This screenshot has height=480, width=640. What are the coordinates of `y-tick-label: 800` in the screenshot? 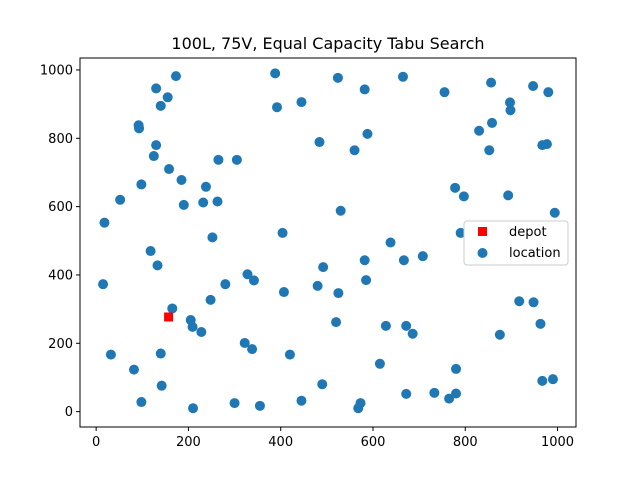 It's located at (60, 139).